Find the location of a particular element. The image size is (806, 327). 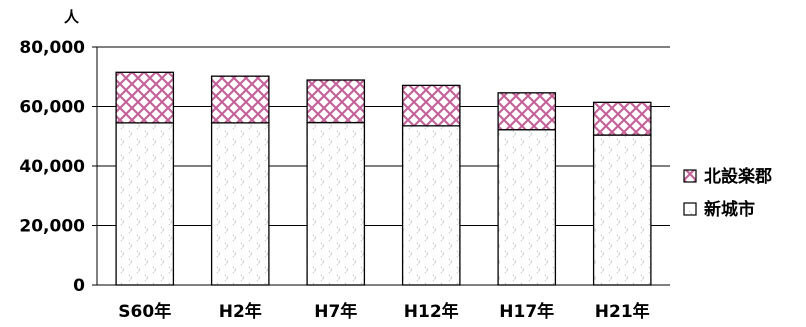

x-tick-label: H2年 is located at coordinates (240, 311).